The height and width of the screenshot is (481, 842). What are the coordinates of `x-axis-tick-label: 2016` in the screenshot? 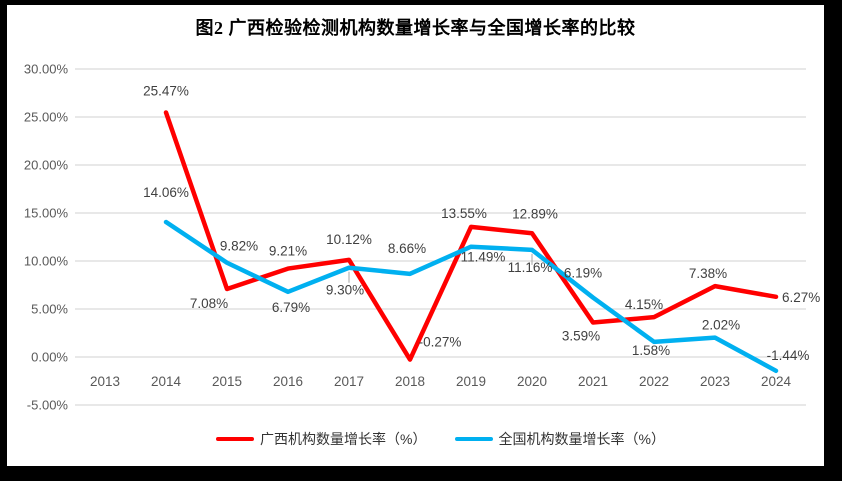 It's located at (288, 381).